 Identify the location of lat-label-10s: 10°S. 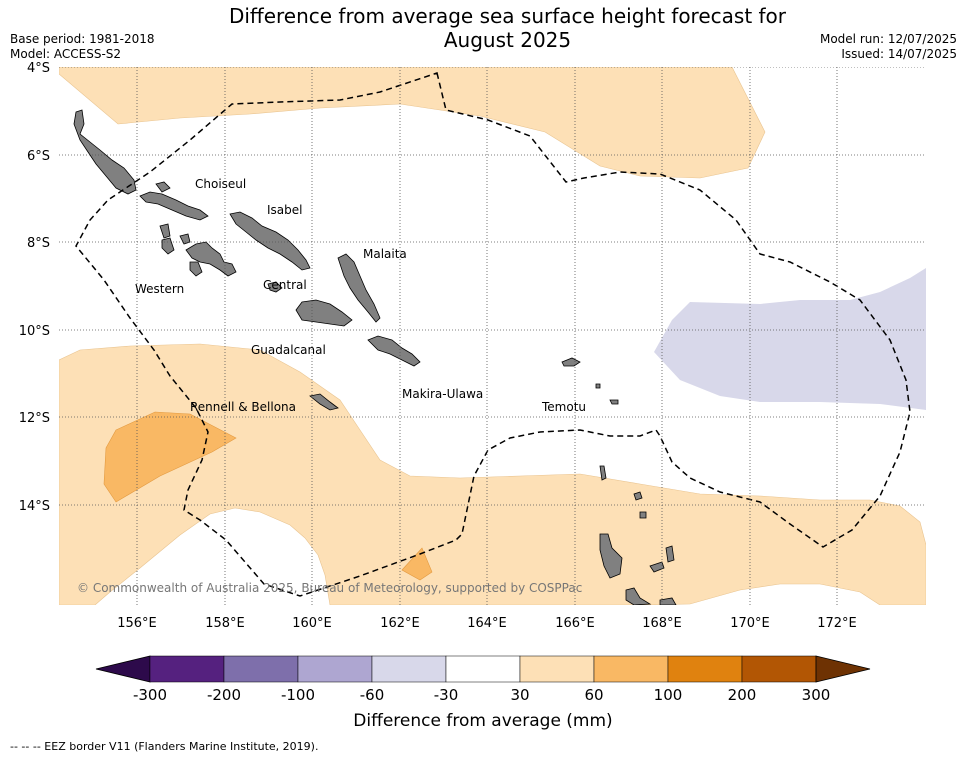
(34, 331).